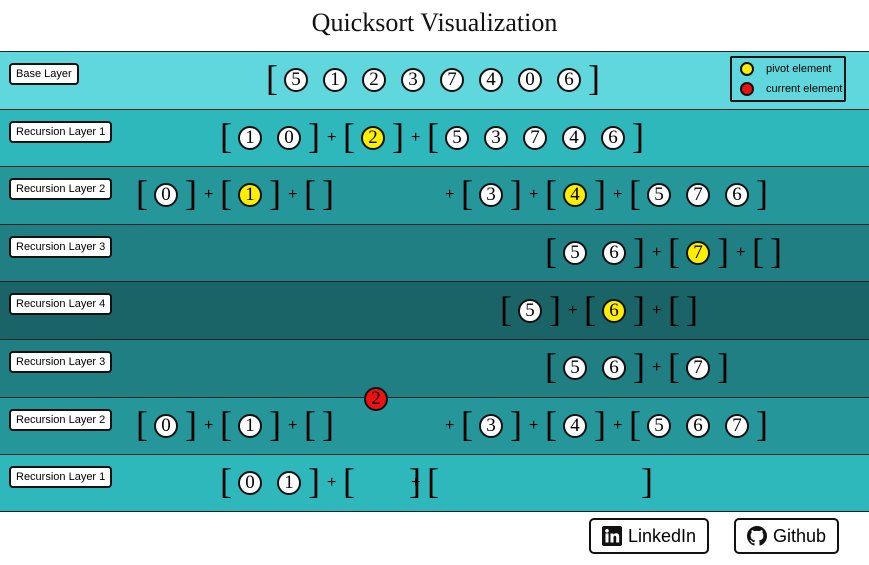 This screenshot has height=565, width=869. Describe the element at coordinates (491, 80) in the screenshot. I see `element-circle: 4` at that location.